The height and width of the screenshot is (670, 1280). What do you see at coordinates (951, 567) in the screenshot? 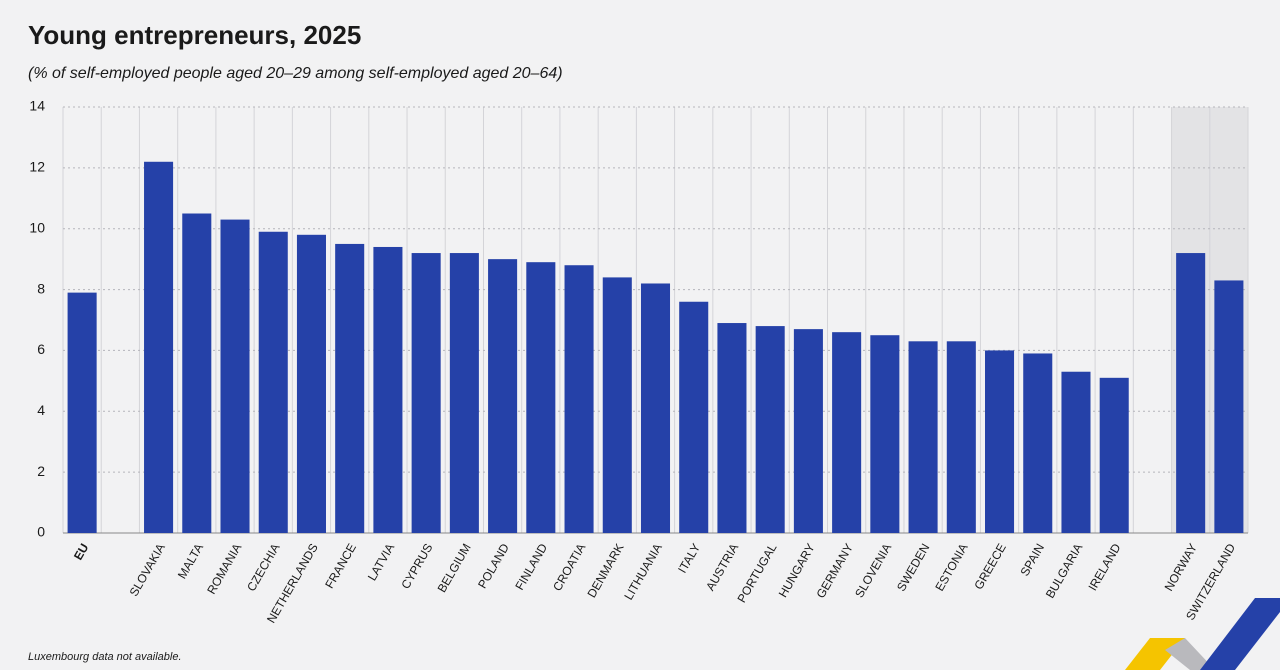
I see `x-tick-label: ESTONIA` at bounding box center [951, 567].